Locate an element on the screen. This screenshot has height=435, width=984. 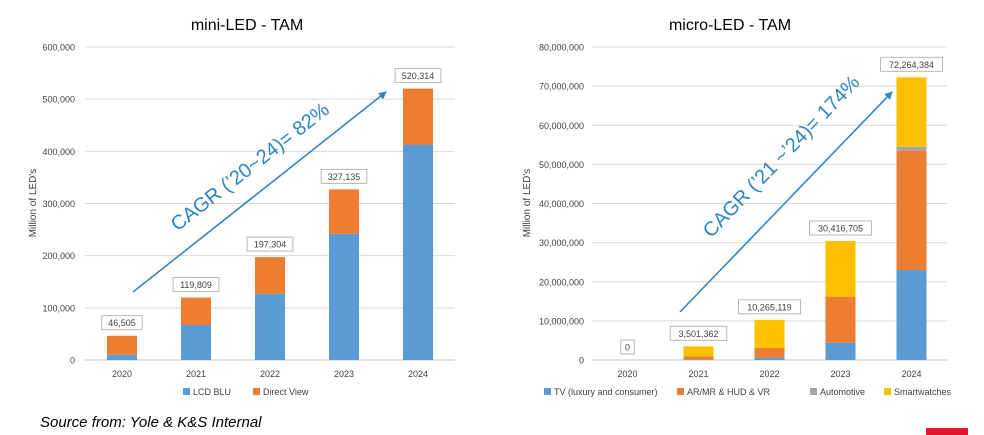
y-tick-label: 80,000,000 is located at coordinates (561, 48).